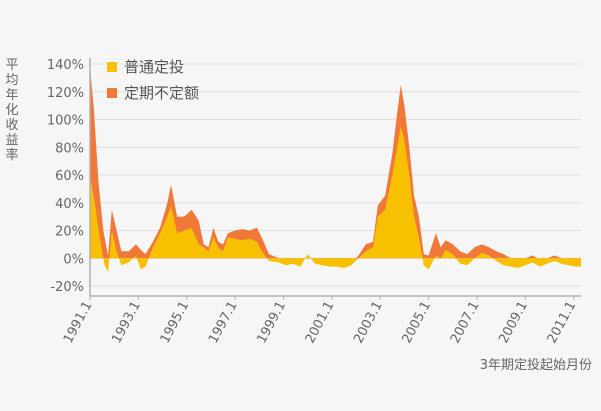  What do you see at coordinates (65, 93) in the screenshot?
I see `y-tick-label: 120%` at bounding box center [65, 93].